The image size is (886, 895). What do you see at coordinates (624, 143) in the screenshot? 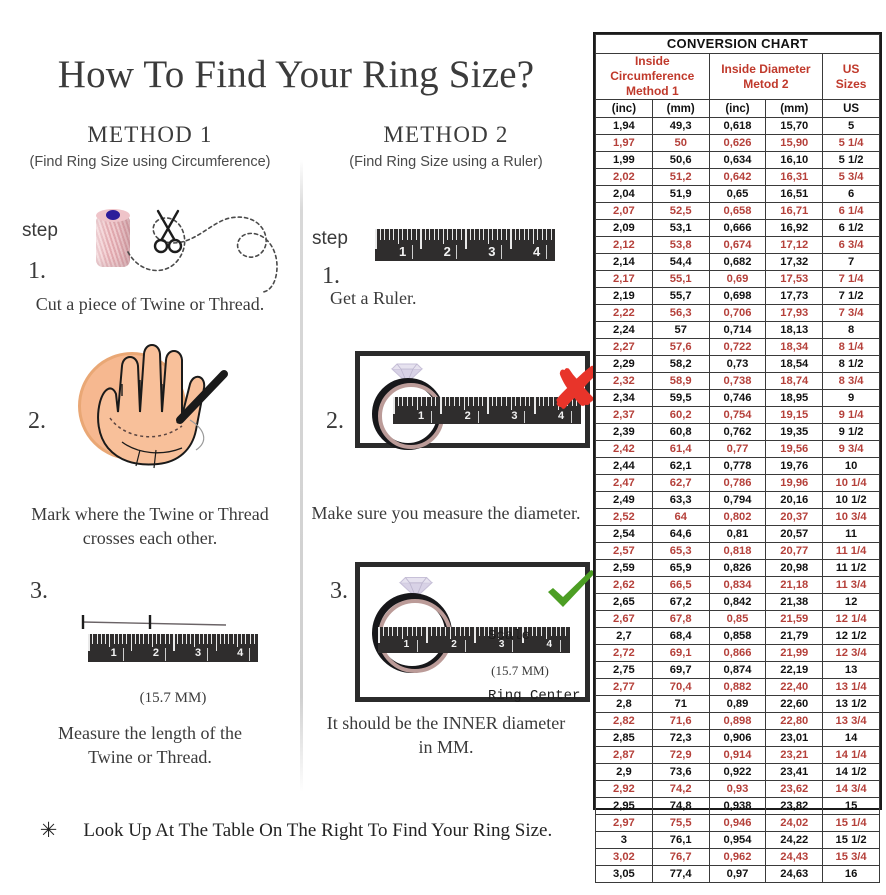
I see `table-cell: 1,97` at bounding box center [624, 143].